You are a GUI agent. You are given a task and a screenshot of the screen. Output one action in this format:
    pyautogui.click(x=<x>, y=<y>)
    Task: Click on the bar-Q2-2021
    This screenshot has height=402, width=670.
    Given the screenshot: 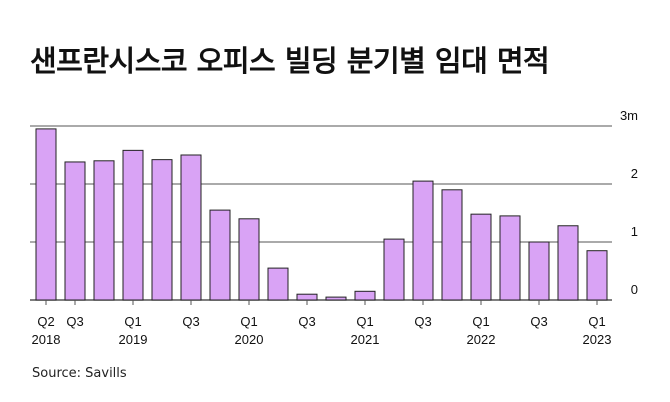 What is the action you would take?
    pyautogui.click(x=394, y=269)
    